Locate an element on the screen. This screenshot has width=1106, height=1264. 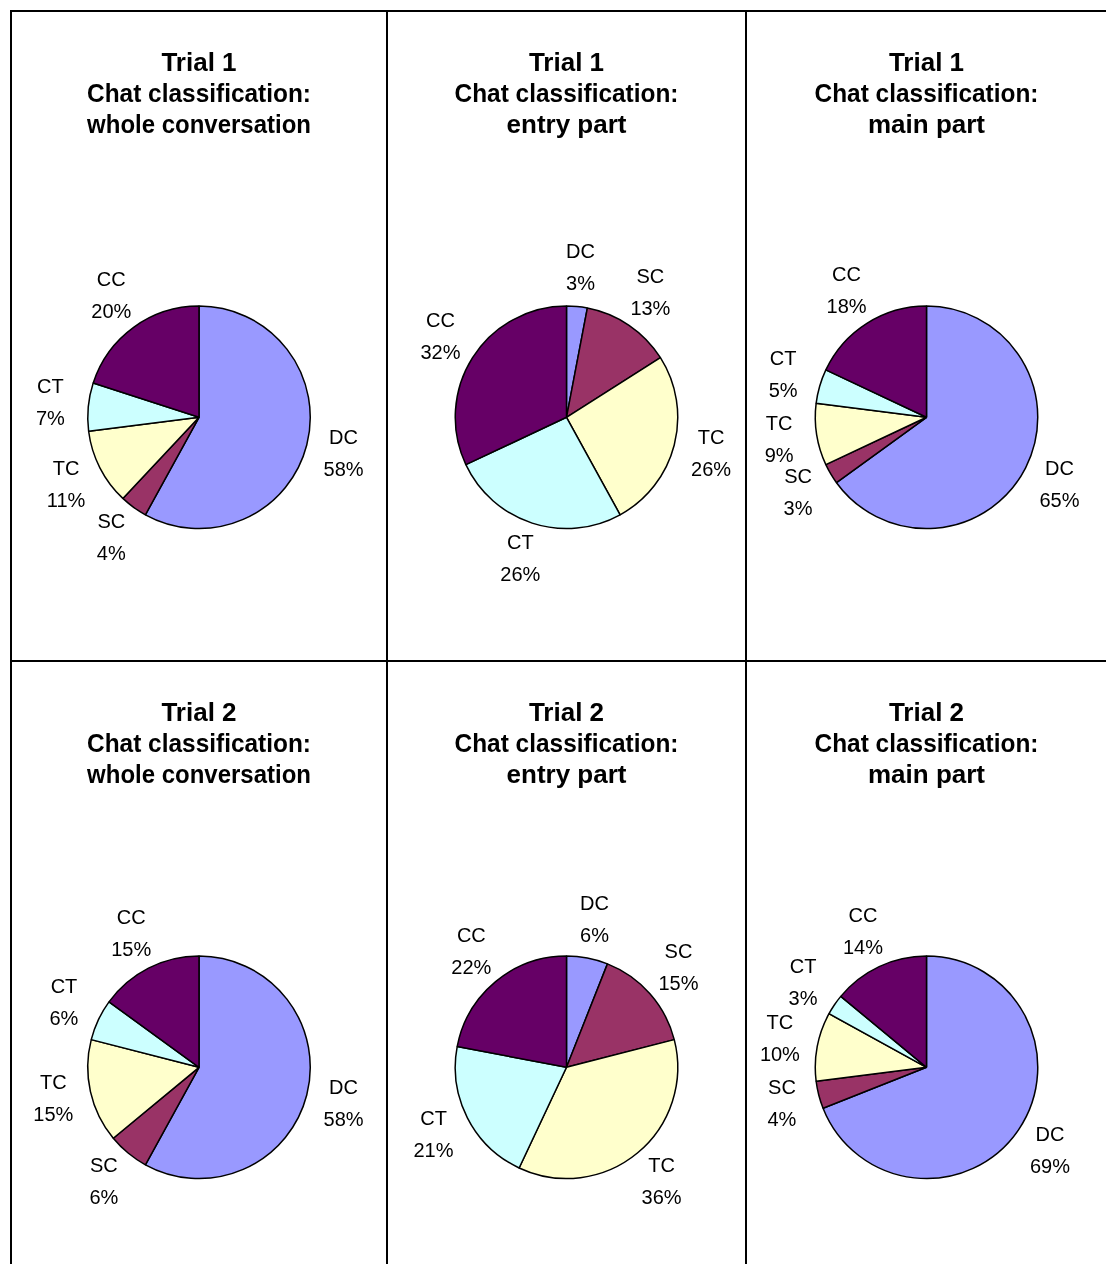
data-label: 7% is located at coordinates (50, 417).